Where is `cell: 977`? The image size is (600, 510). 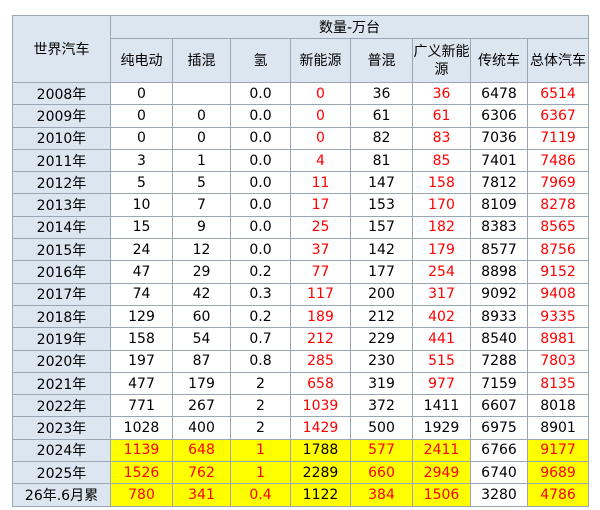 cell: 977 is located at coordinates (441, 383).